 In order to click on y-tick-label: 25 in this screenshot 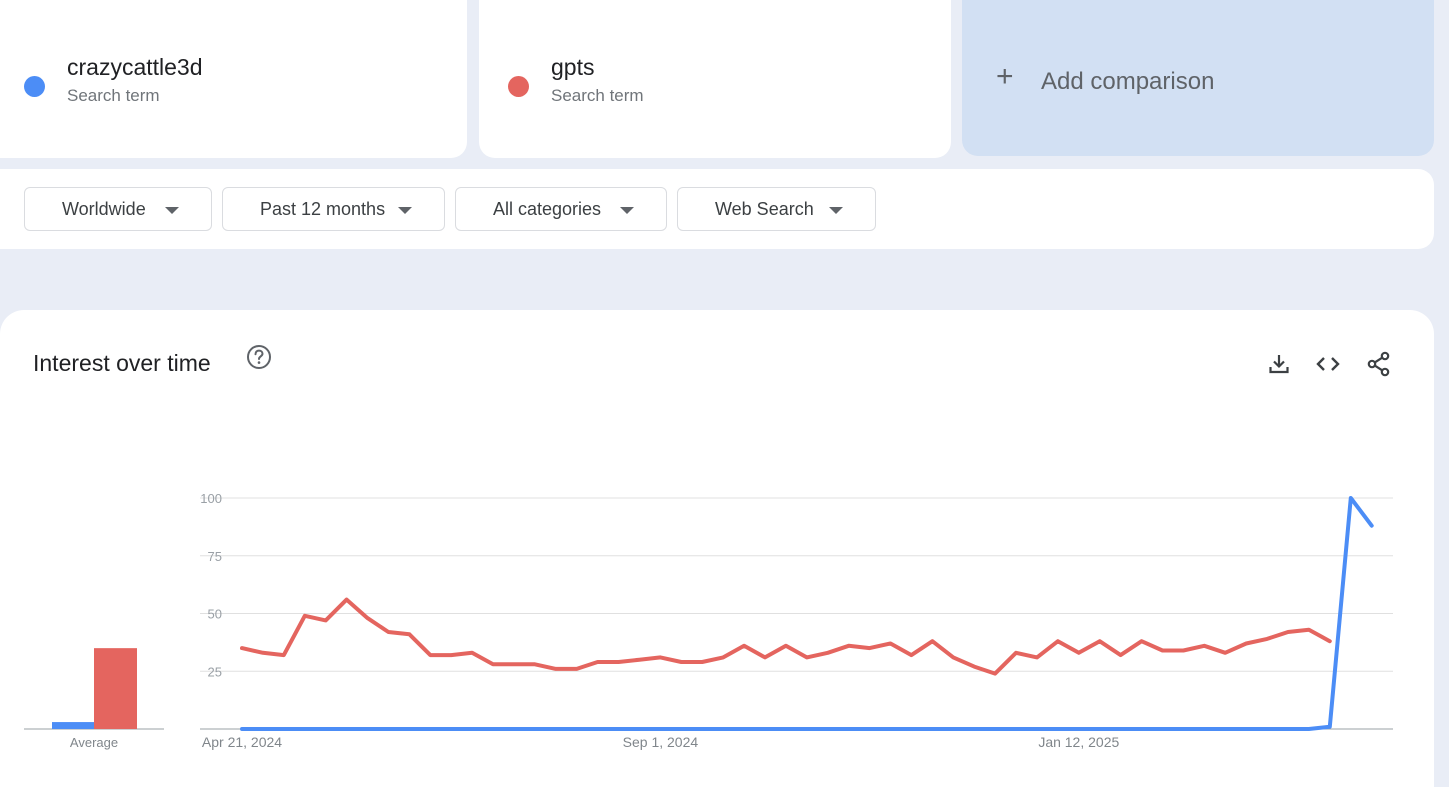, I will do `click(215, 671)`.